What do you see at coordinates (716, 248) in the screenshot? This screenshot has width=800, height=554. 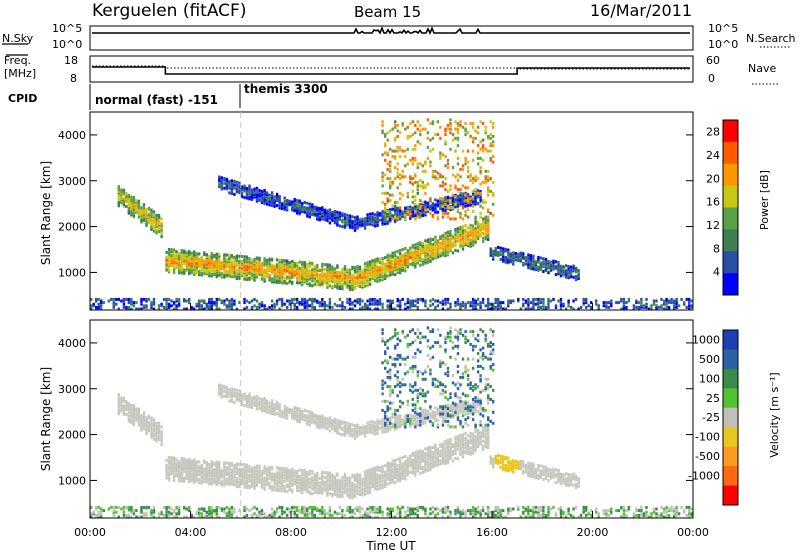 I see `power-colorbar-tick: 8` at bounding box center [716, 248].